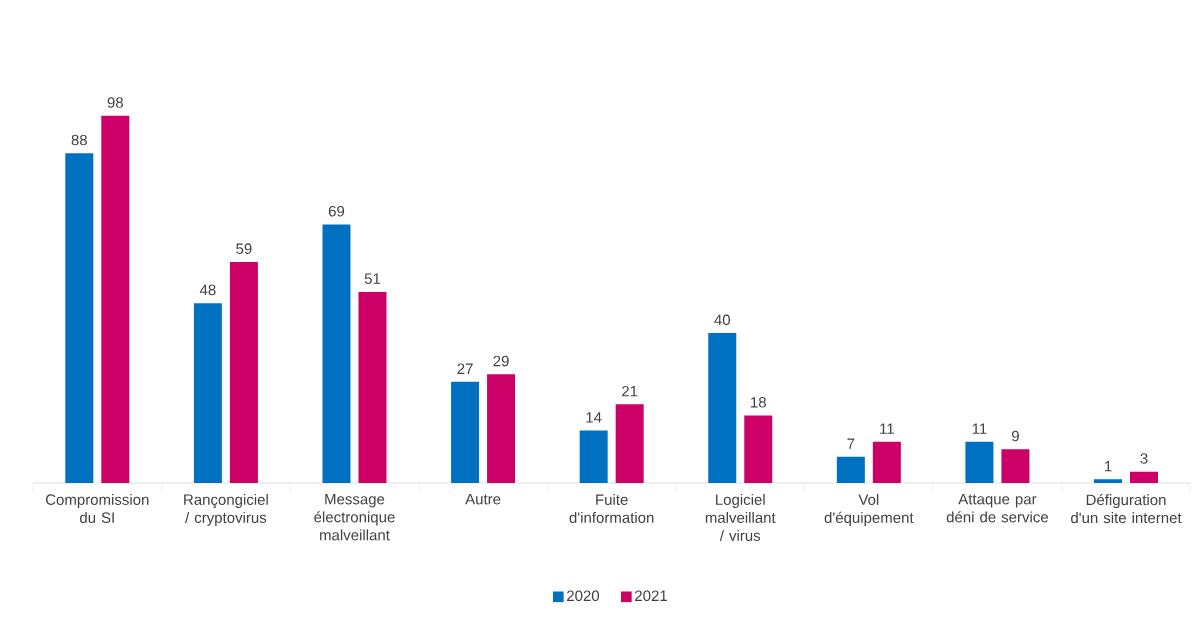 The width and height of the screenshot is (1204, 621). Describe the element at coordinates (226, 509) in the screenshot. I see `x-tick-label: Rançongiciel / cryptovirus` at that location.